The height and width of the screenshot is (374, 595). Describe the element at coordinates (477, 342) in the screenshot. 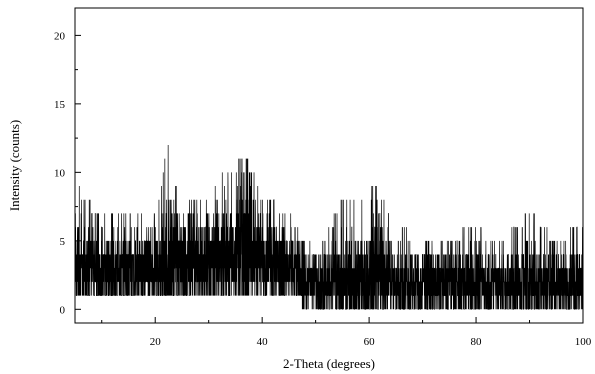

I see `x-tick-label: 80` at that location.